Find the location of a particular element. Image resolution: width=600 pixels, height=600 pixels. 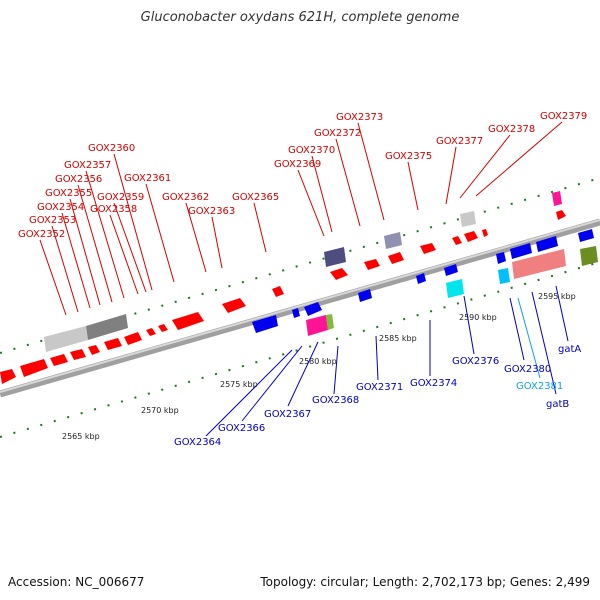

gene-label: GOX2375 is located at coordinates (408, 156).